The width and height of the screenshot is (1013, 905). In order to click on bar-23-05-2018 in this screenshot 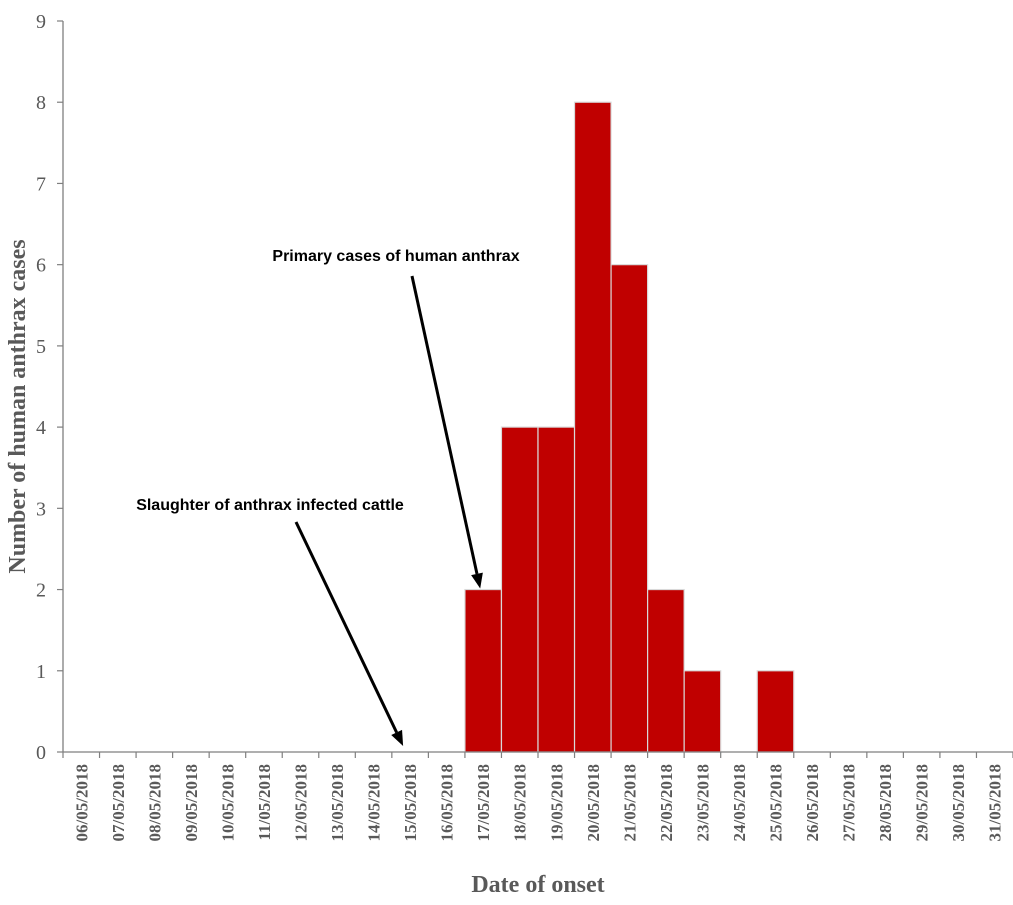, I will do `click(702, 711)`.